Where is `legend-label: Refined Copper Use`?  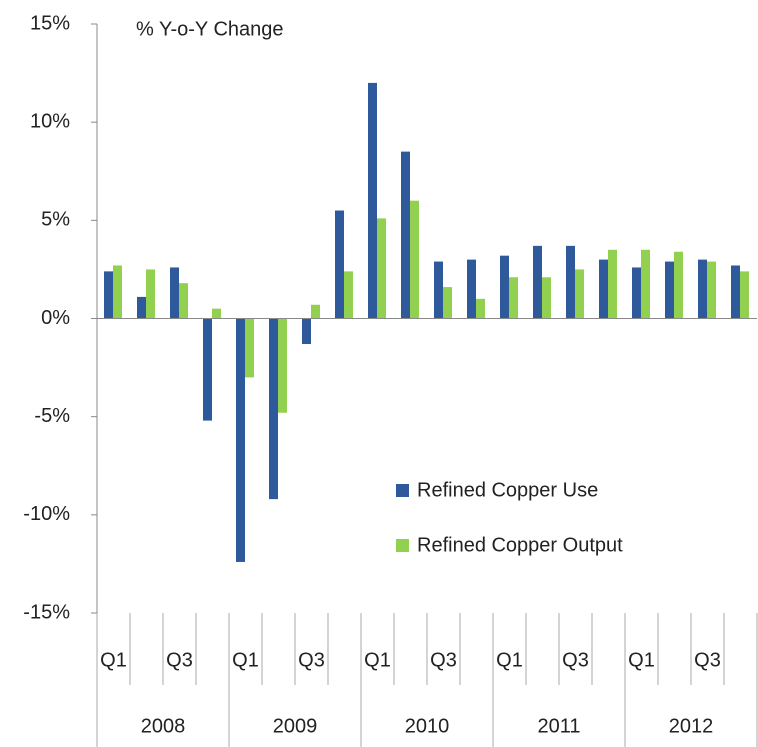 legend-label: Refined Copper Use is located at coordinates (507, 490).